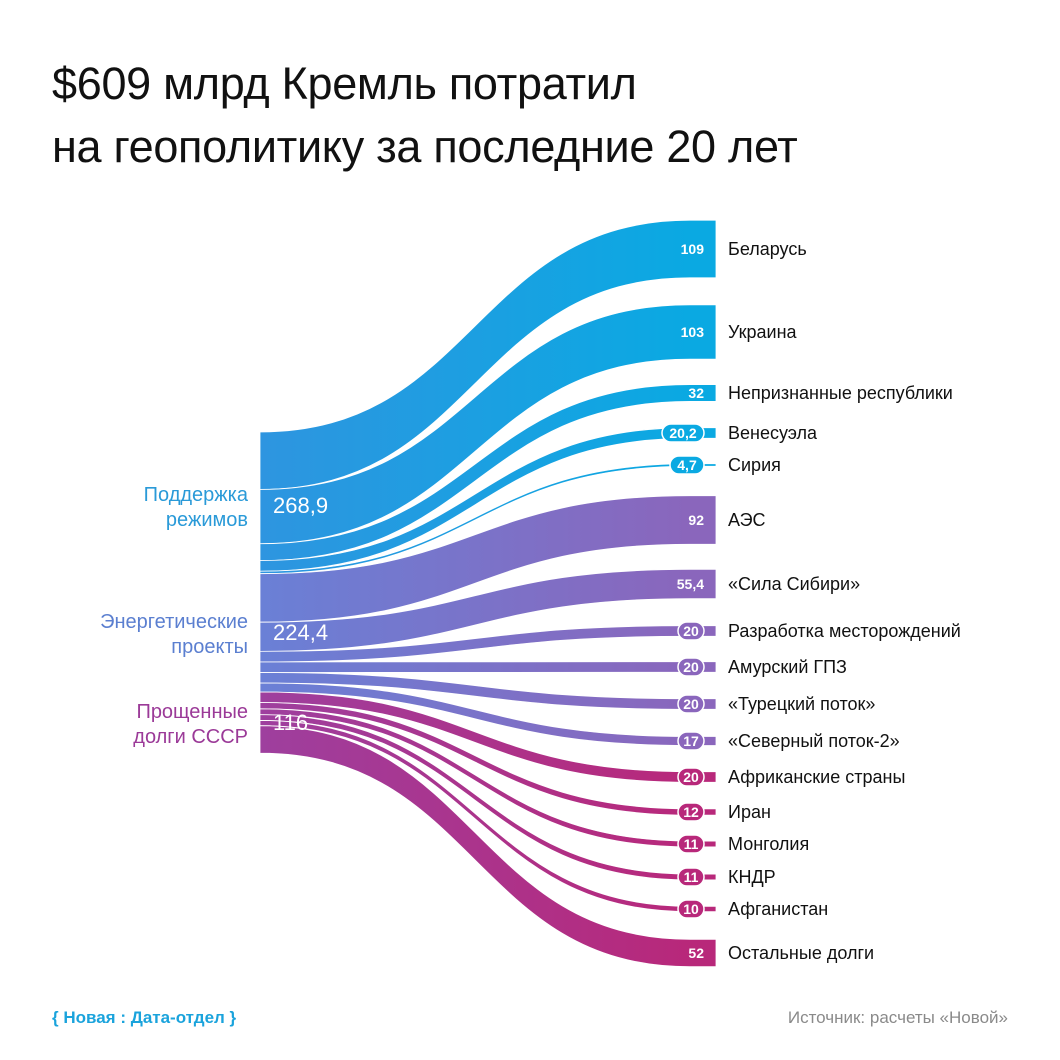  I want to click on source-note: Источник: расчеты «Новой», so click(897, 1017).